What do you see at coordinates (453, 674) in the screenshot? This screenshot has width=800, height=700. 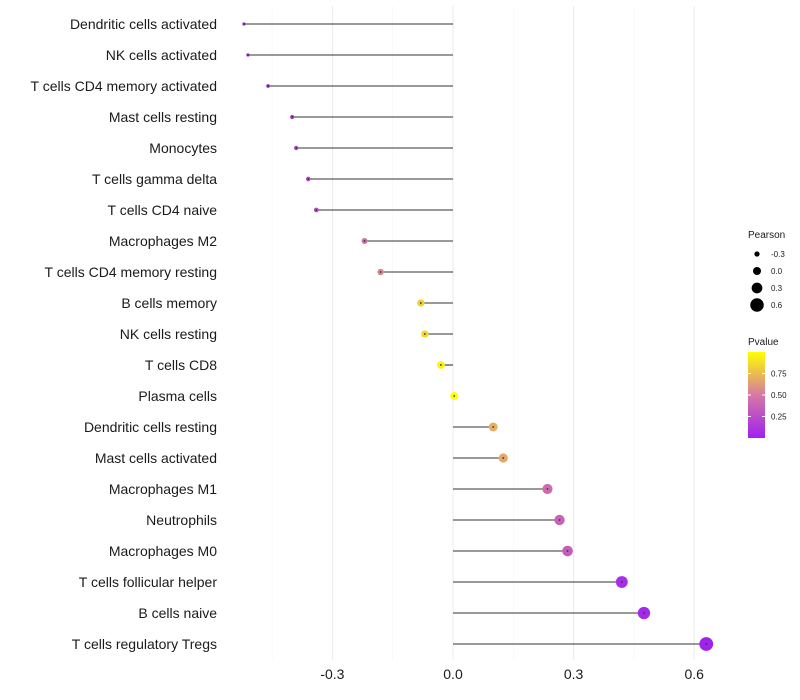 I see `x-tick-label: 0.0` at bounding box center [453, 674].